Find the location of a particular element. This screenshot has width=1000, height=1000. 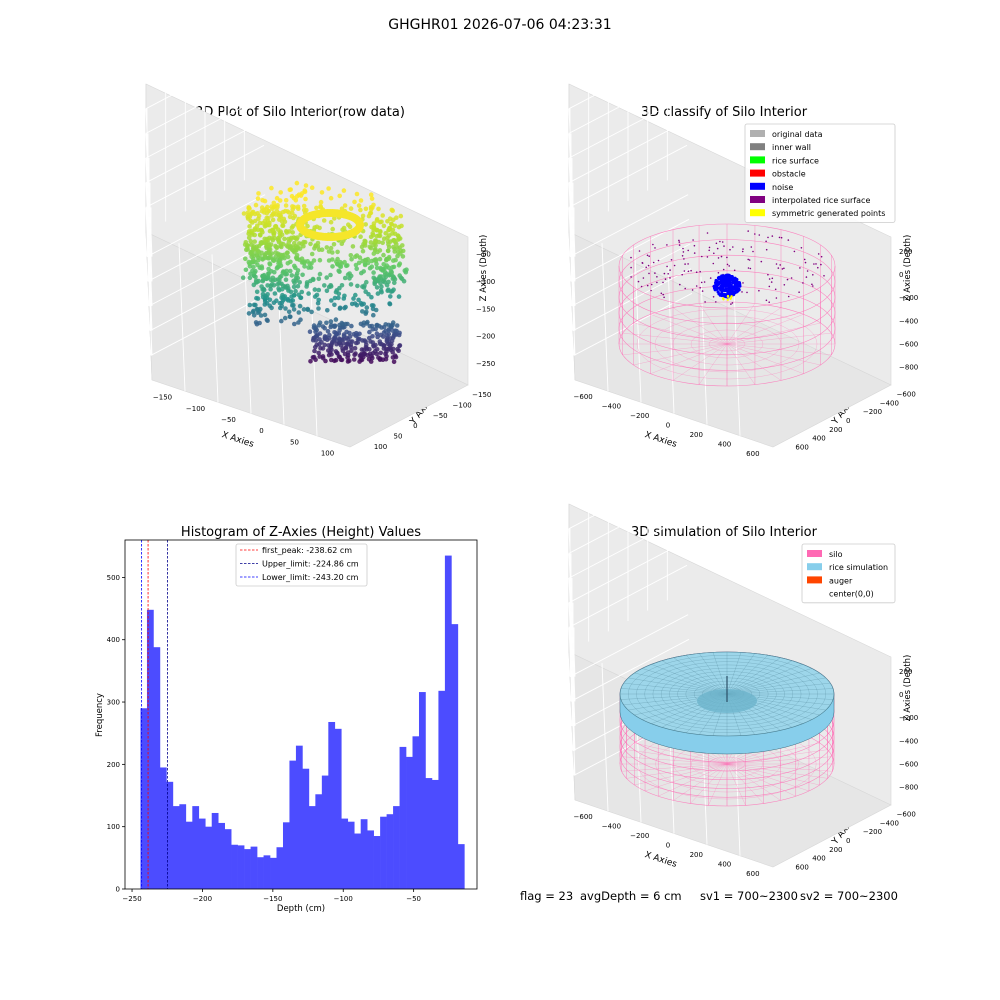

classify-z-axis-label: Z Axies (Depth) is located at coordinates (908, 268).